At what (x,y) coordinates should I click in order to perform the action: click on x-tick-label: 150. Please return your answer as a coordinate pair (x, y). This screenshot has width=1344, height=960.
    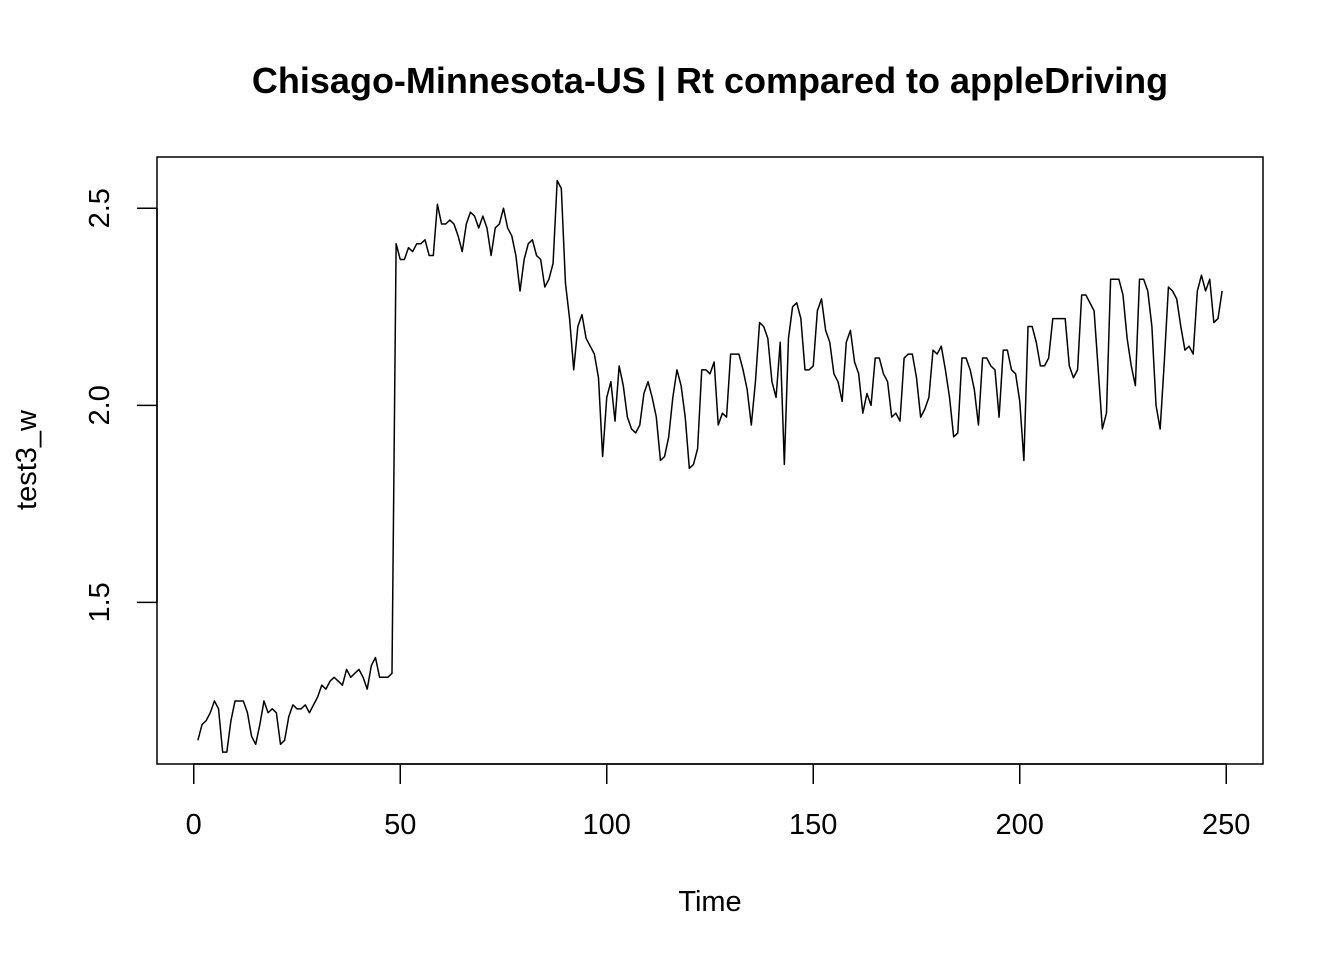
    Looking at the image, I should click on (813, 825).